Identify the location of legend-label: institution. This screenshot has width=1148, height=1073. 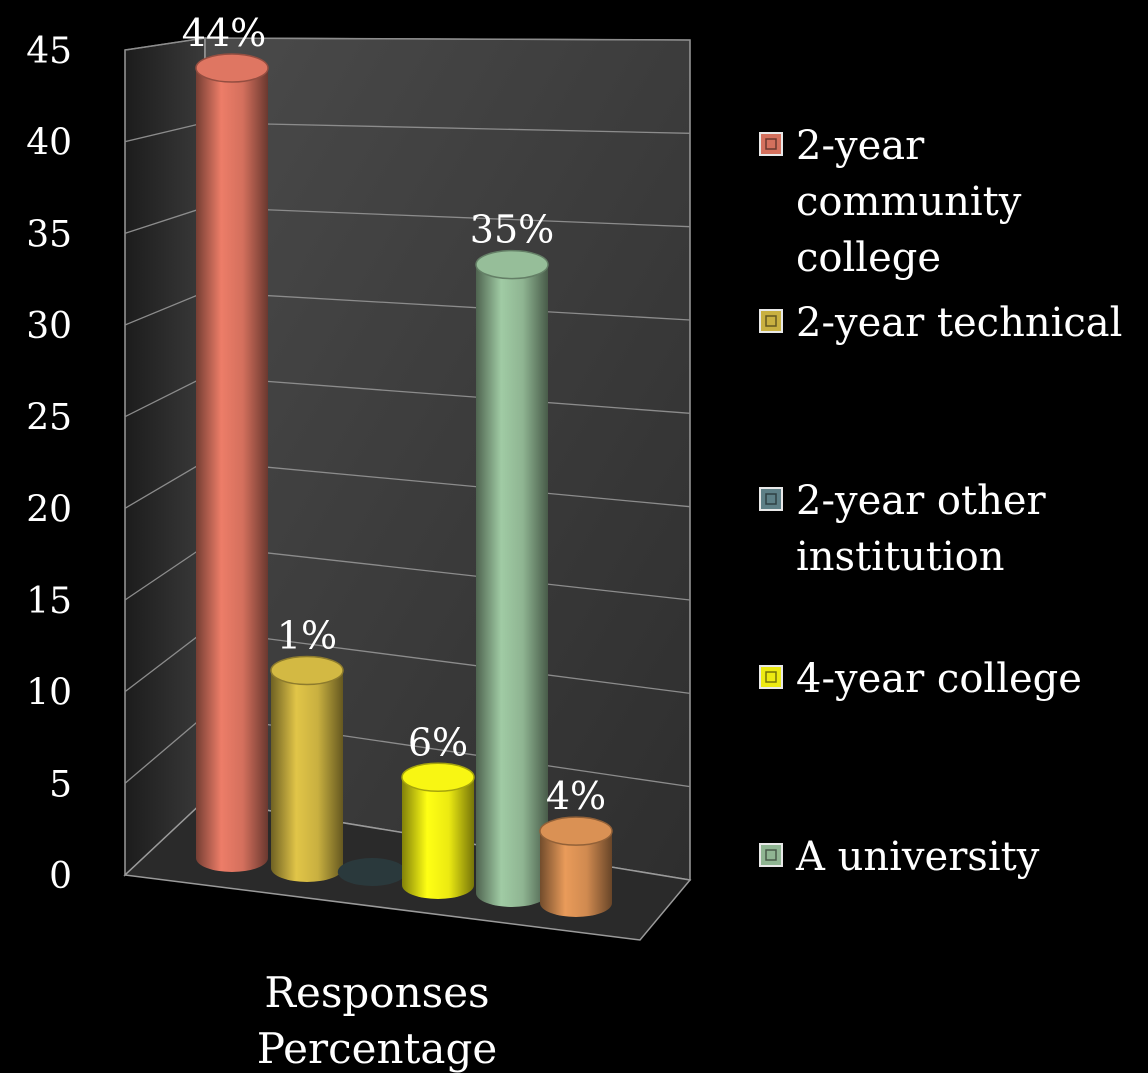
(900, 557).